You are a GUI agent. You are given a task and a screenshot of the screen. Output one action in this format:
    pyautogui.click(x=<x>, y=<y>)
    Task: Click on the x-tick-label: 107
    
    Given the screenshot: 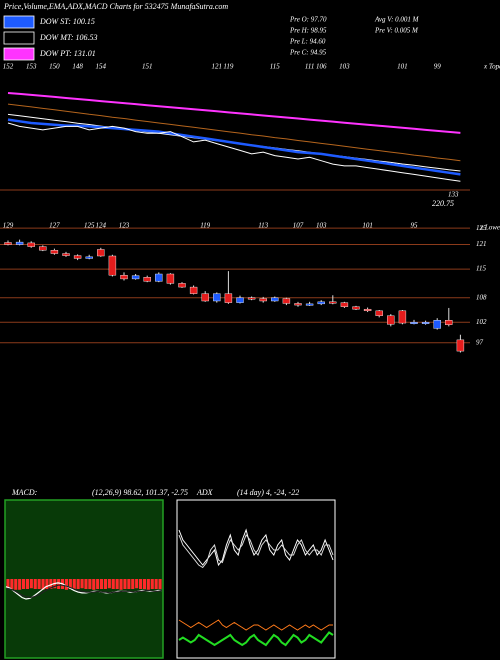 What is the action you would take?
    pyautogui.click(x=298, y=226)
    